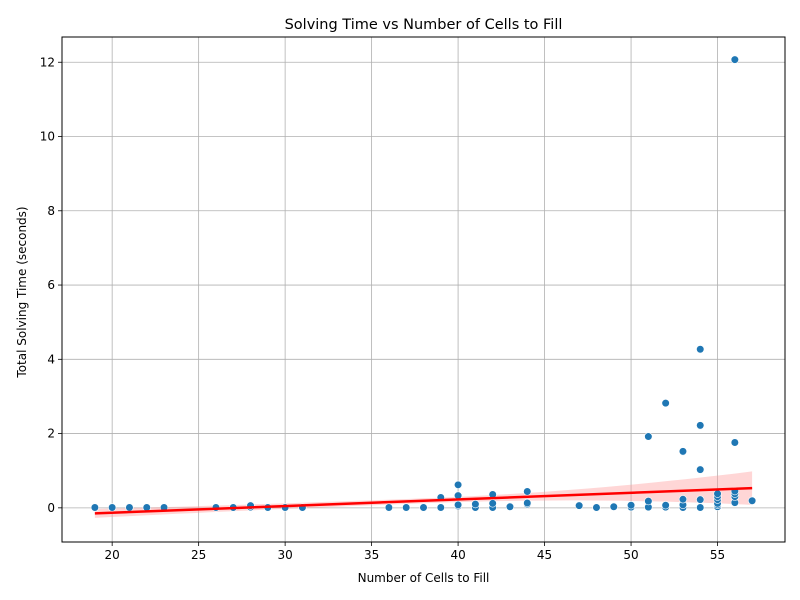 The height and width of the screenshot is (600, 800). I want to click on y-tick-label: 4, so click(51, 359).